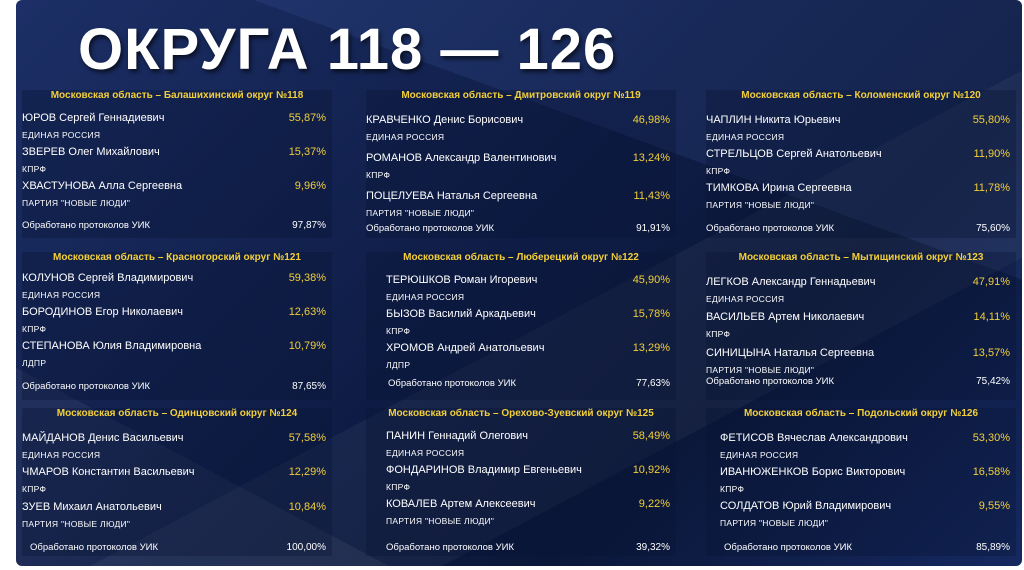  What do you see at coordinates (861, 549) in the screenshot?
I see `protocols-row: Обработано протоколов УИК 85,89%` at bounding box center [861, 549].